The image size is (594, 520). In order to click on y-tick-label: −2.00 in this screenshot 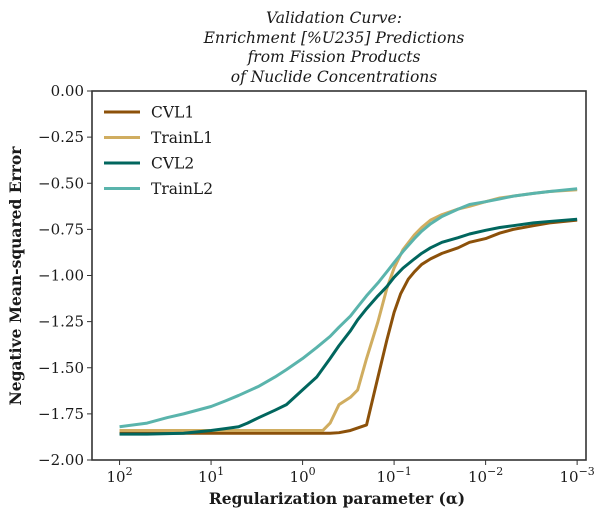, I will do `click(61, 460)`.